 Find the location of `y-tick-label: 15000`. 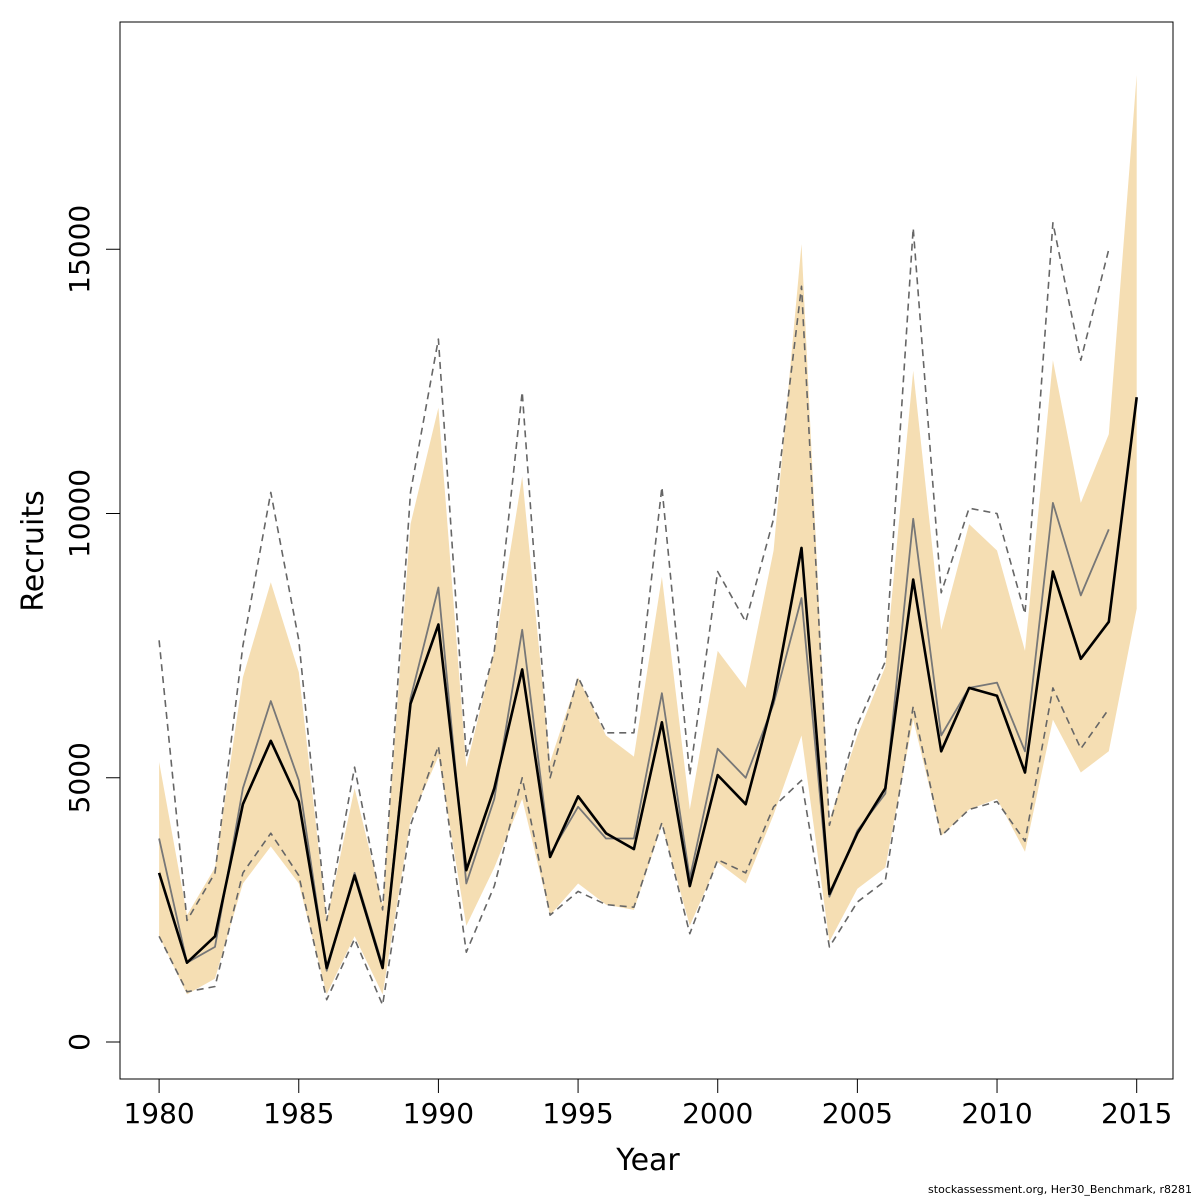

y-tick-label: 15000 is located at coordinates (79, 249).